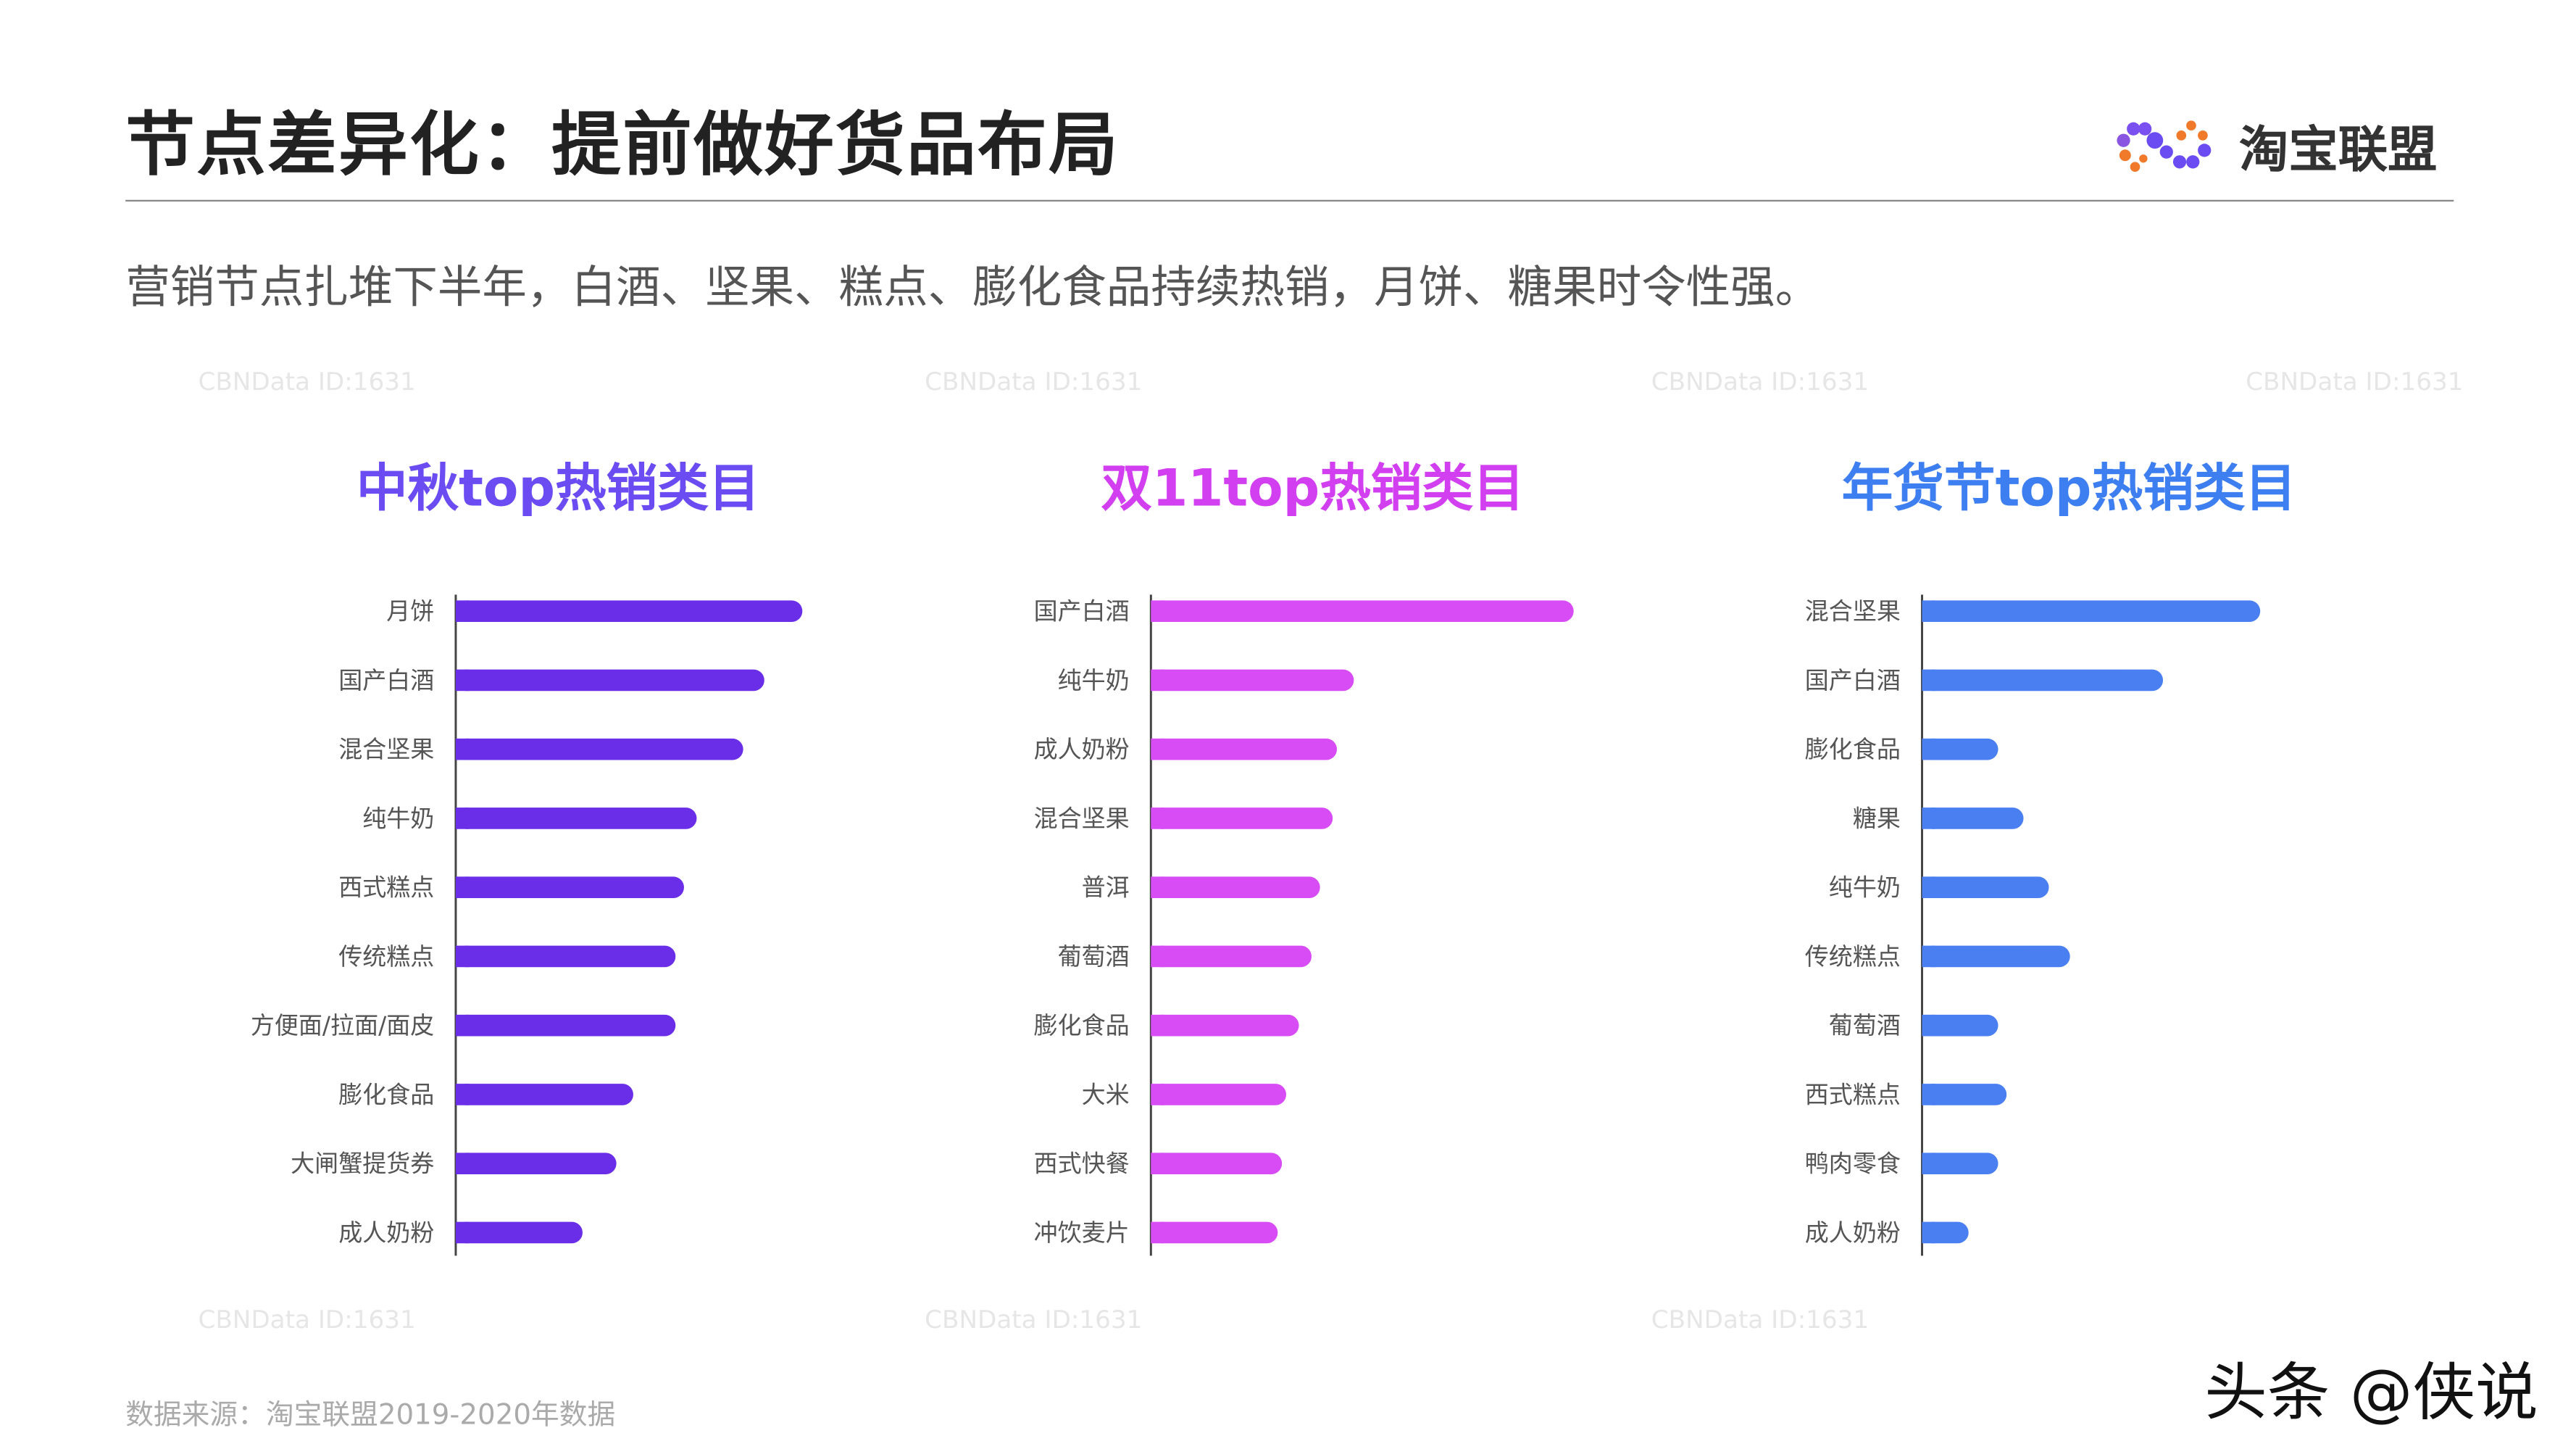 This screenshot has width=2576, height=1449. What do you see at coordinates (410, 611) in the screenshot?
I see `category-label: 月饼` at bounding box center [410, 611].